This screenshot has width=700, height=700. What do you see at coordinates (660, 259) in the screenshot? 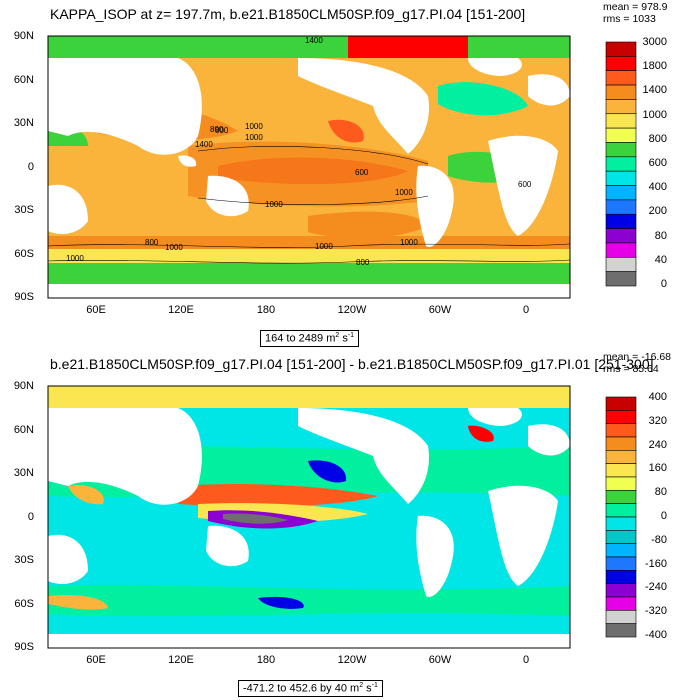
I see `colorbar-label: 40` at bounding box center [660, 259].